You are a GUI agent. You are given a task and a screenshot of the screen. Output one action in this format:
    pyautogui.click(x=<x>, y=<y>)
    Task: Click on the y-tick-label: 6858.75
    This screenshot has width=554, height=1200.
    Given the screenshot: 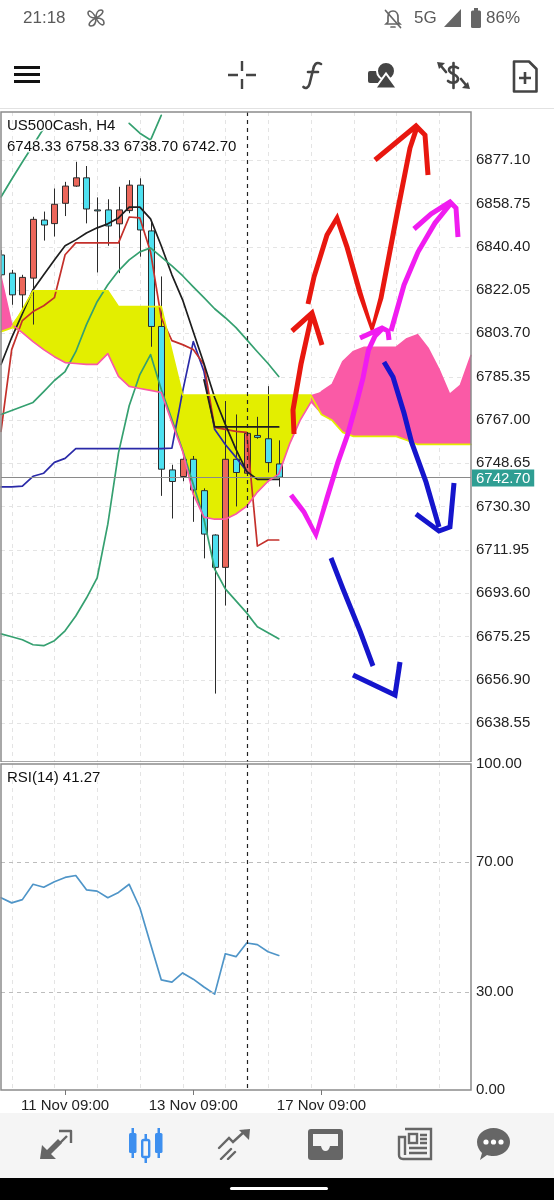 What is the action you would take?
    pyautogui.click(x=503, y=202)
    